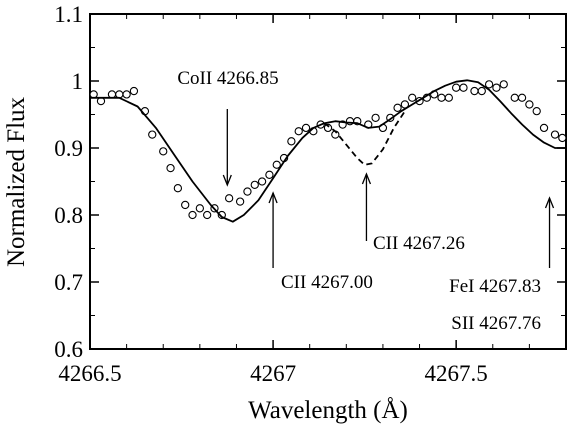 This screenshot has height=429, width=567. Describe the element at coordinates (16, 181) in the screenshot. I see `y-axis-title: Normalized Flux` at that location.